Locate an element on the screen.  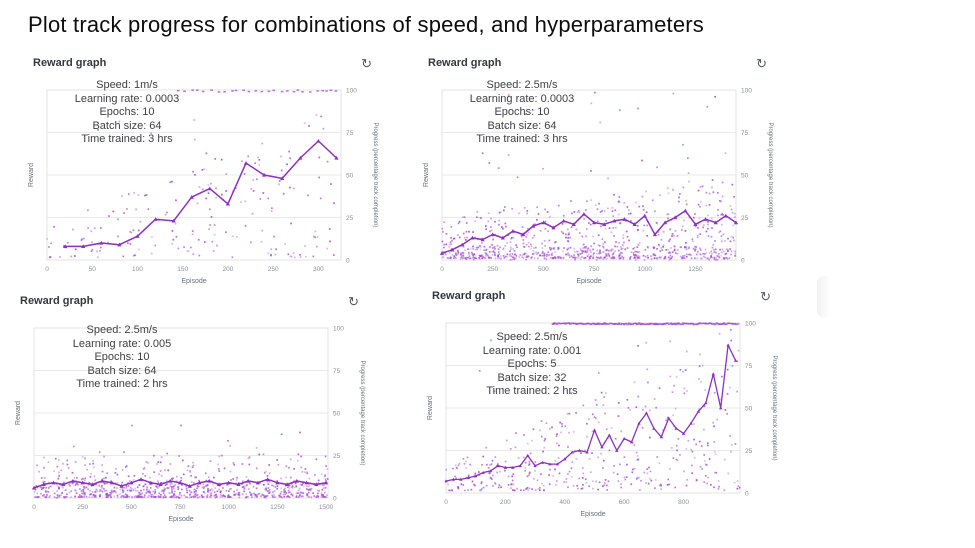
svg-text: 600 is located at coordinates (624, 502).